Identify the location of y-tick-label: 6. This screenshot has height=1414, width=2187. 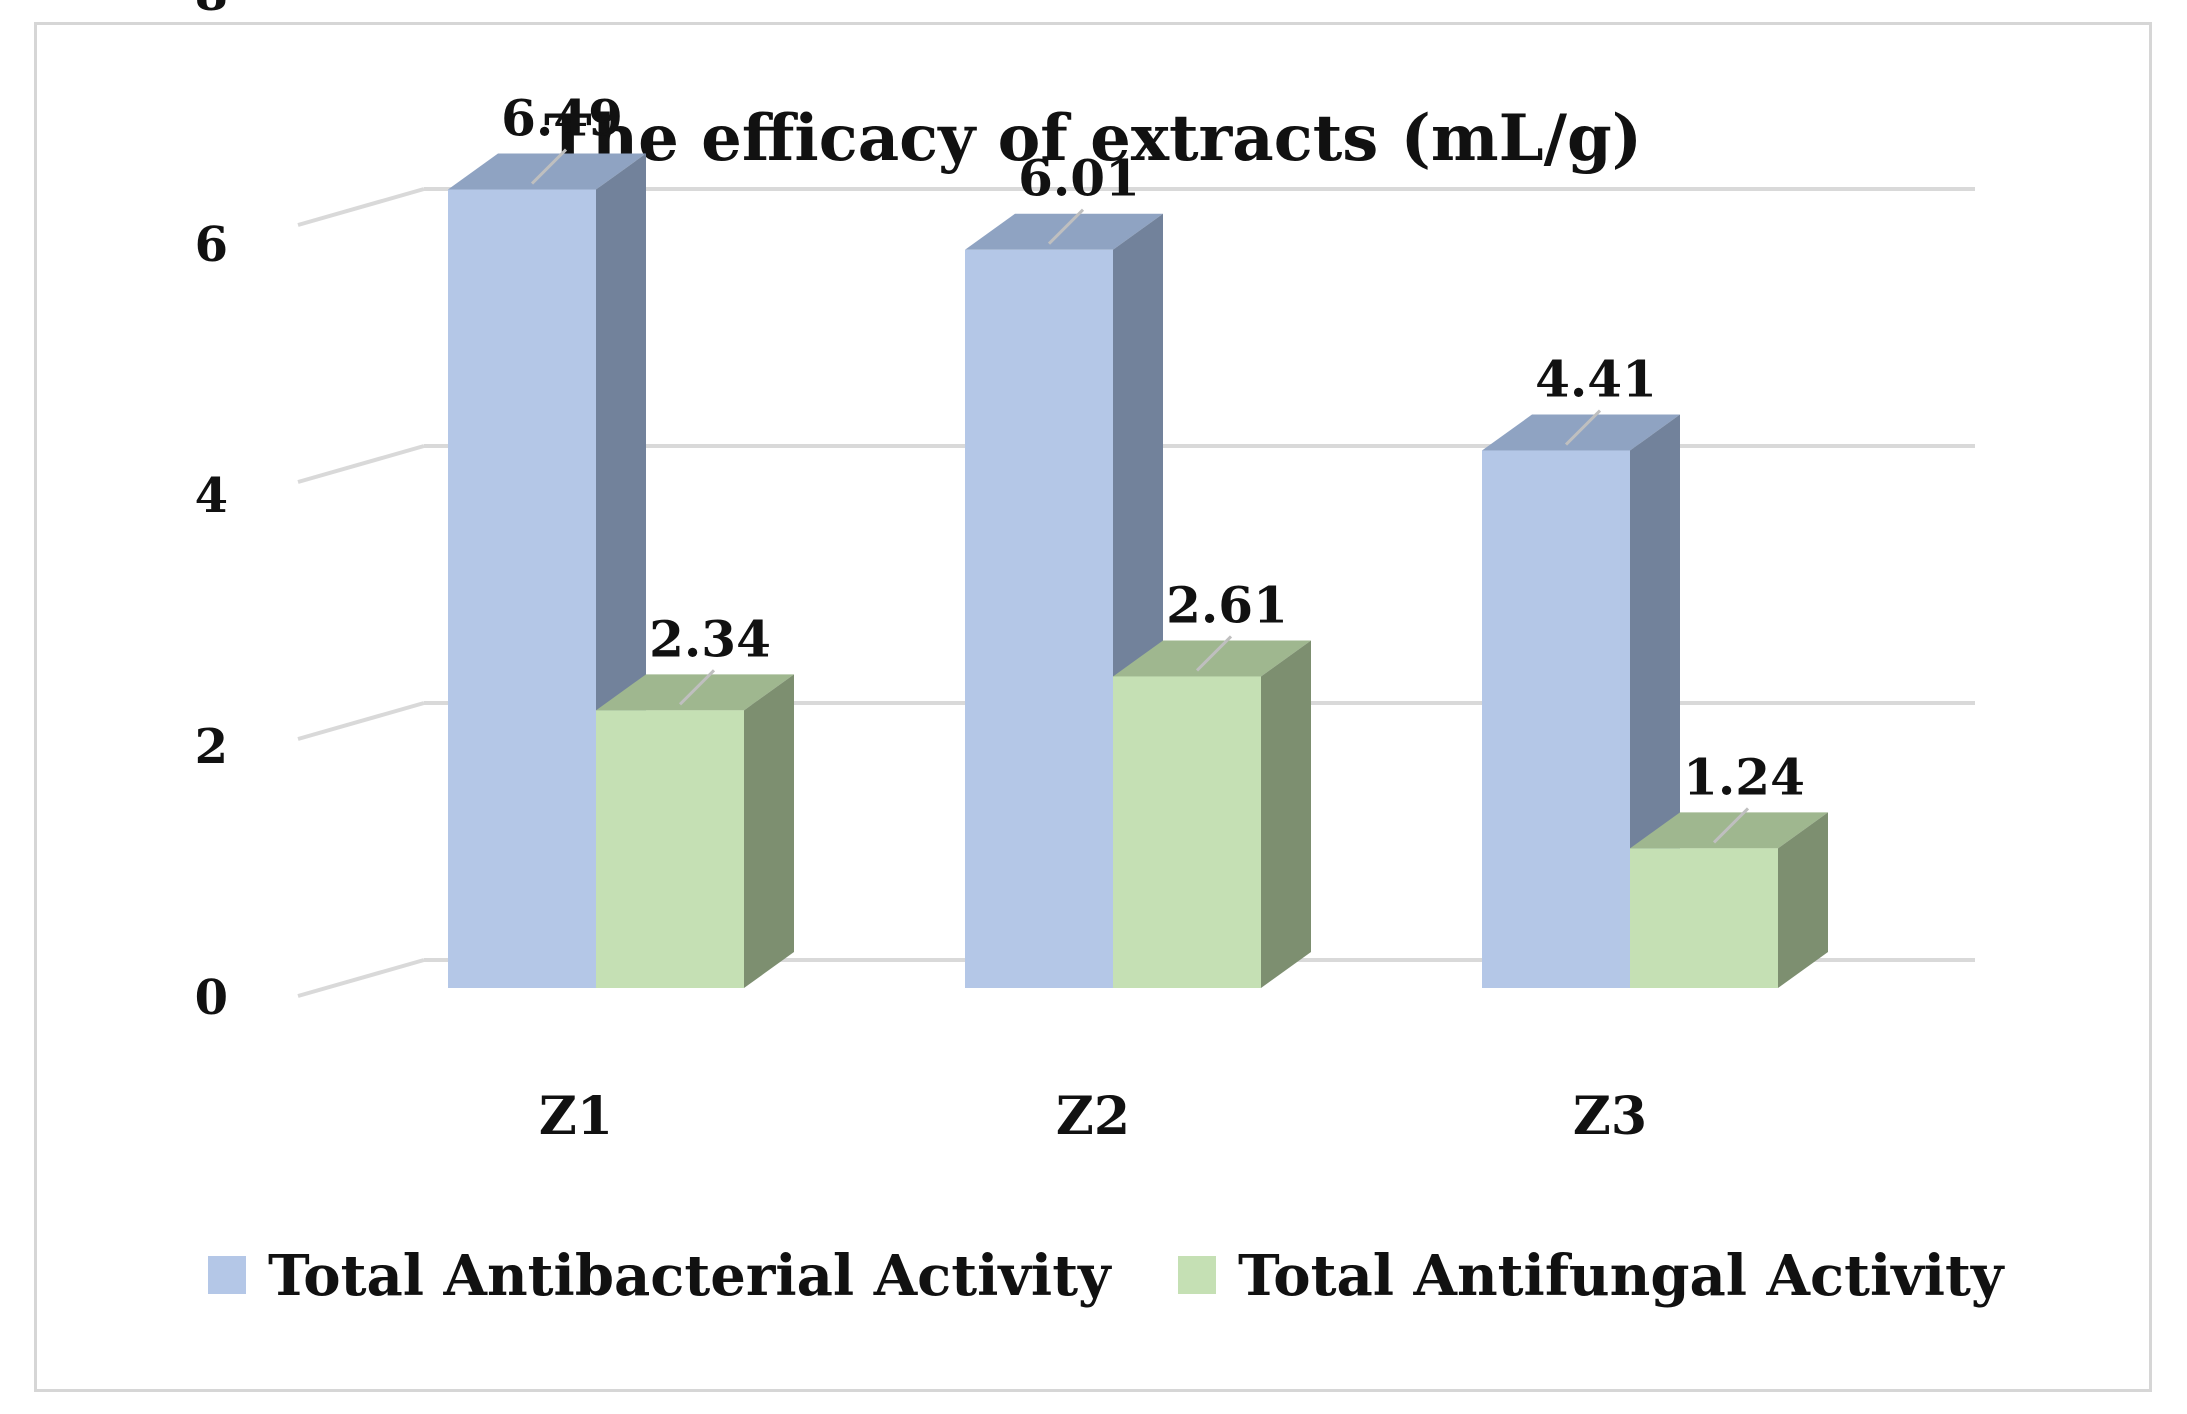
(211, 245).